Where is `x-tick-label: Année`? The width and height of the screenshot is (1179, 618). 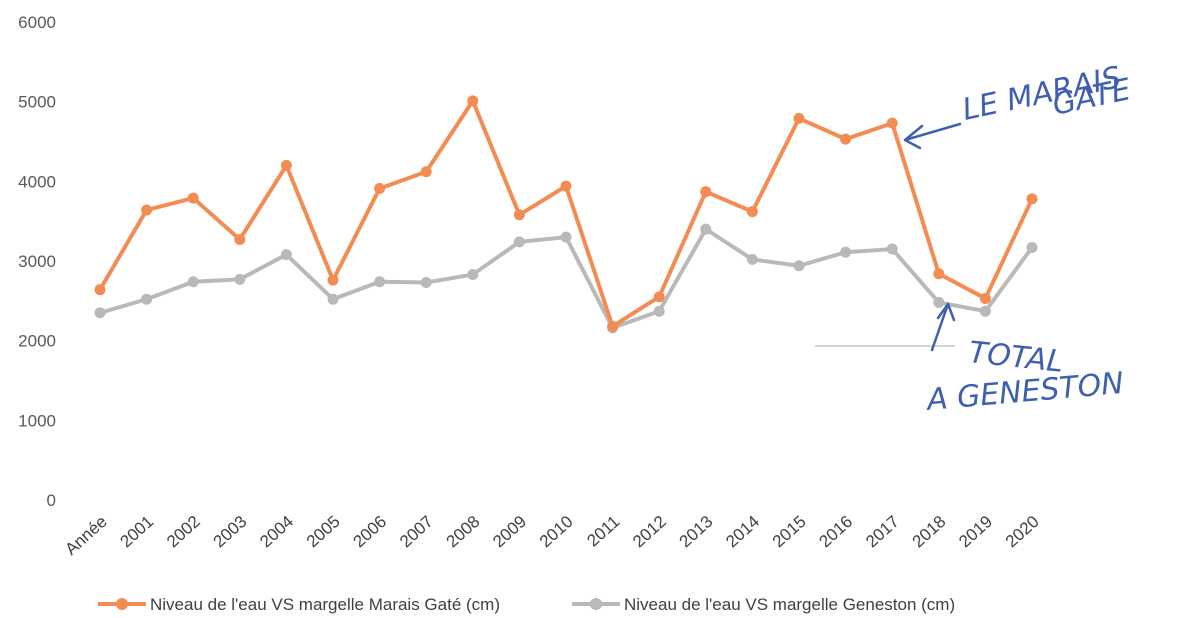
x-tick-label: Année is located at coordinates (85, 535).